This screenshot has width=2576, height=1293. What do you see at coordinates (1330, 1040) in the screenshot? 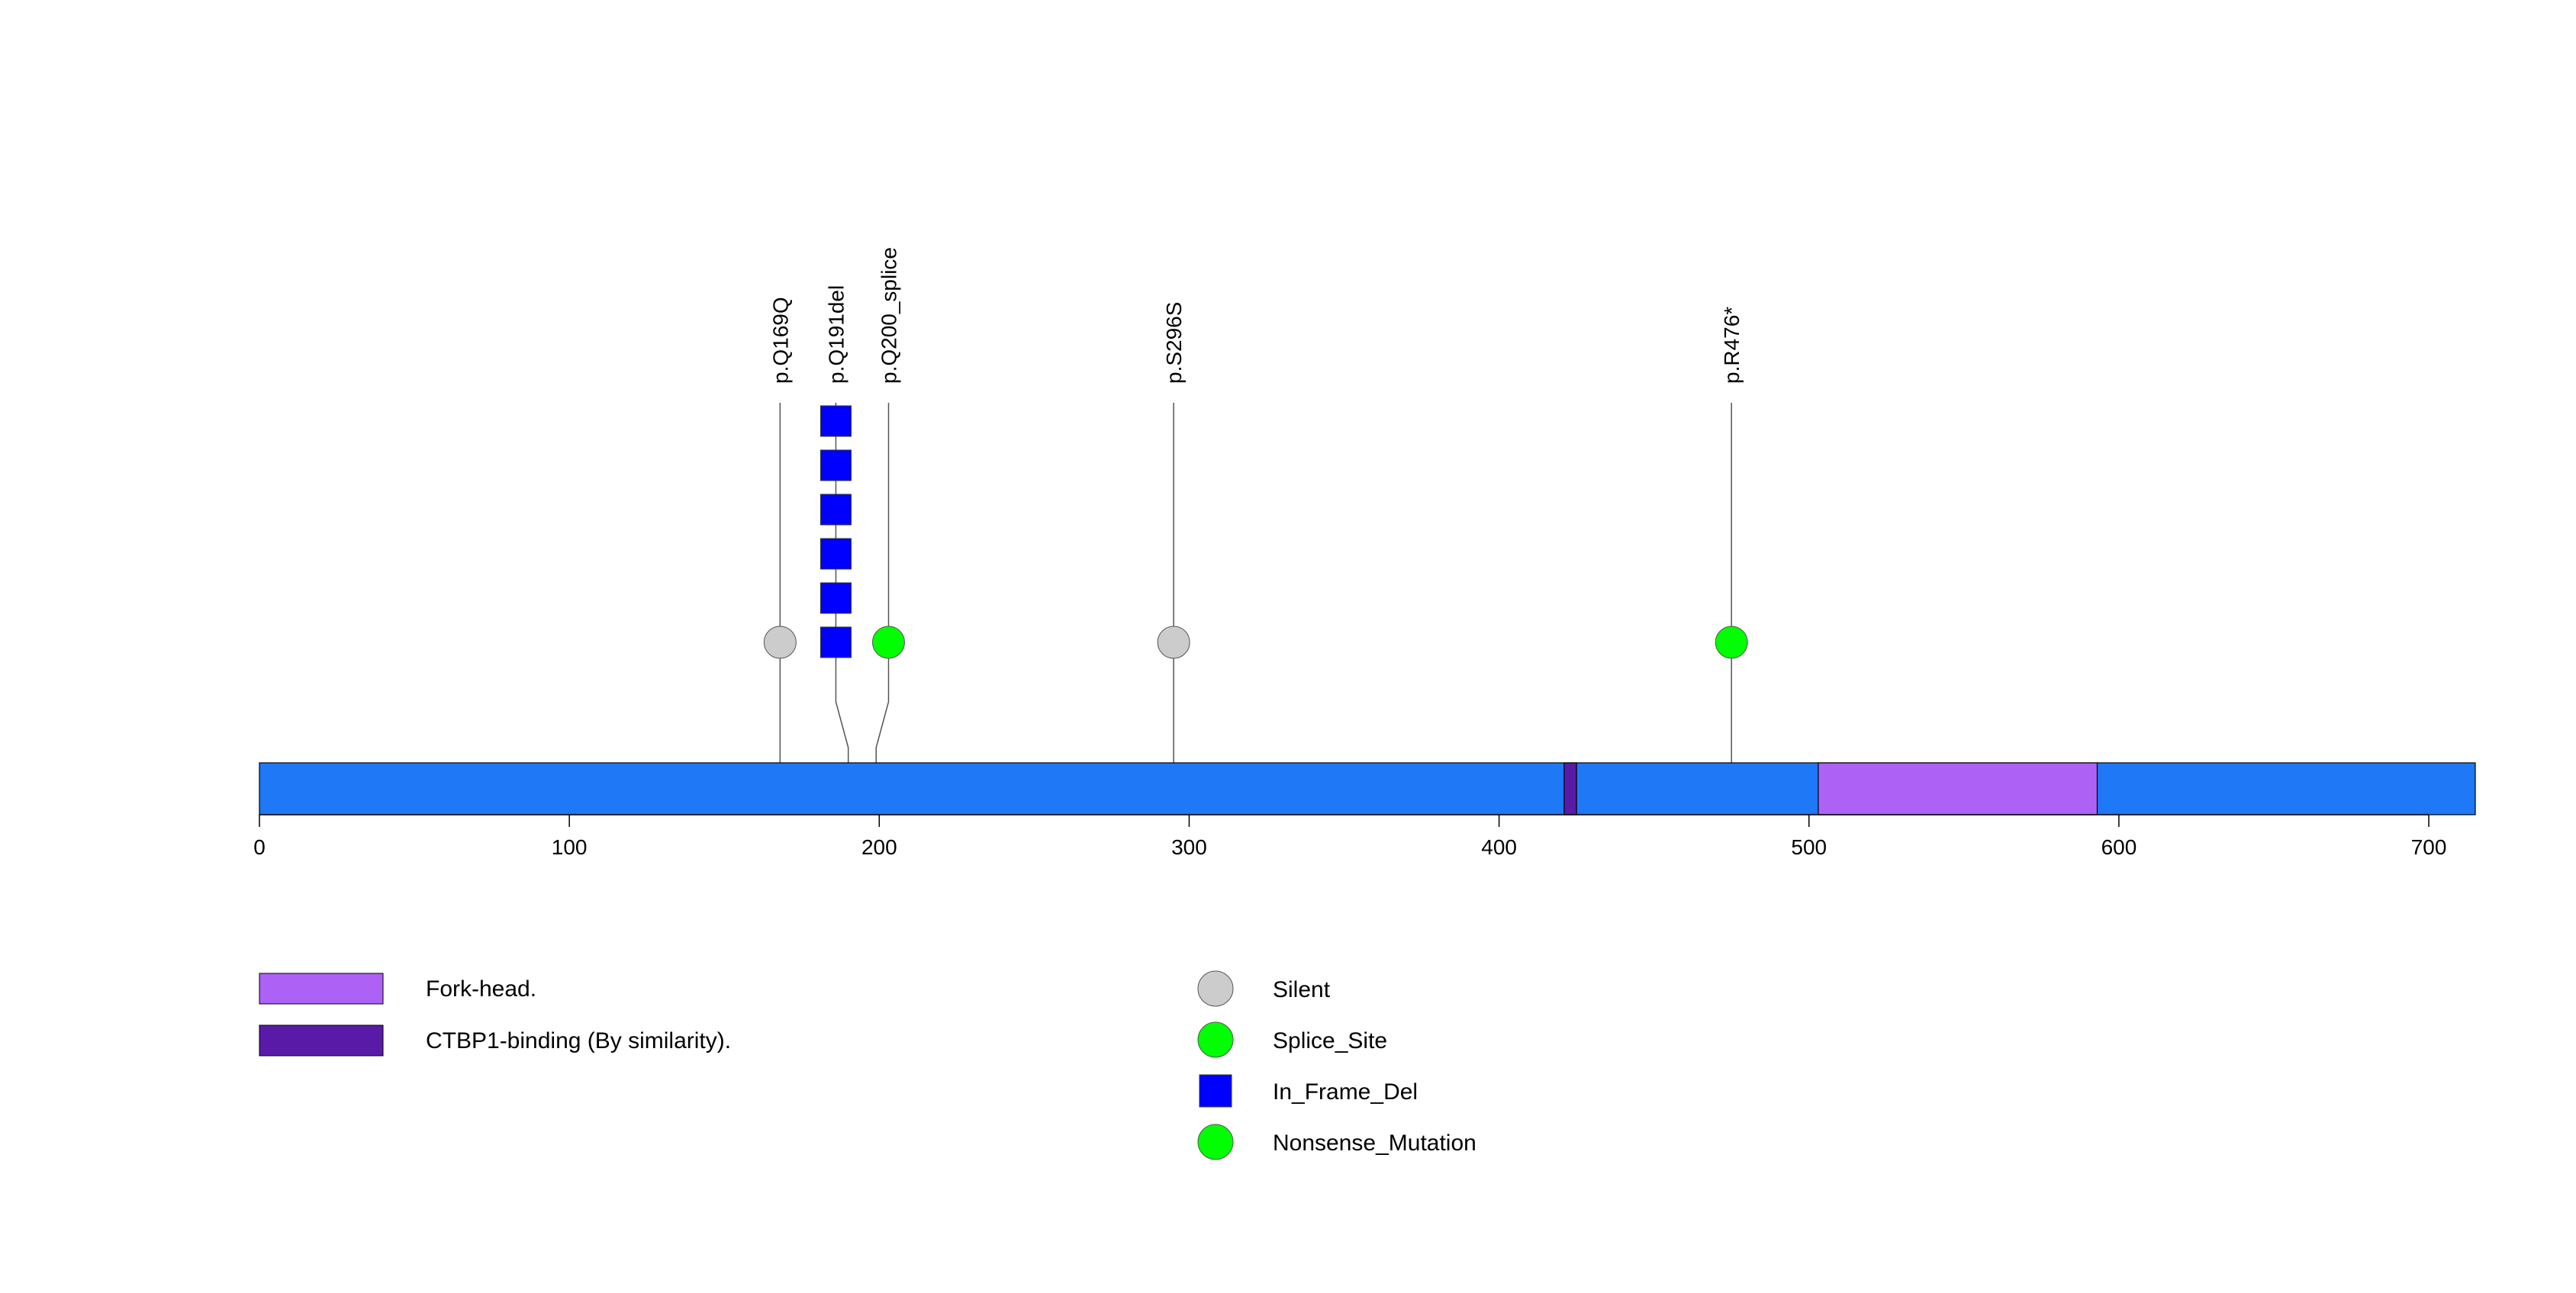
I see `legend-mutation-type-label: Splice_Site` at bounding box center [1330, 1040].